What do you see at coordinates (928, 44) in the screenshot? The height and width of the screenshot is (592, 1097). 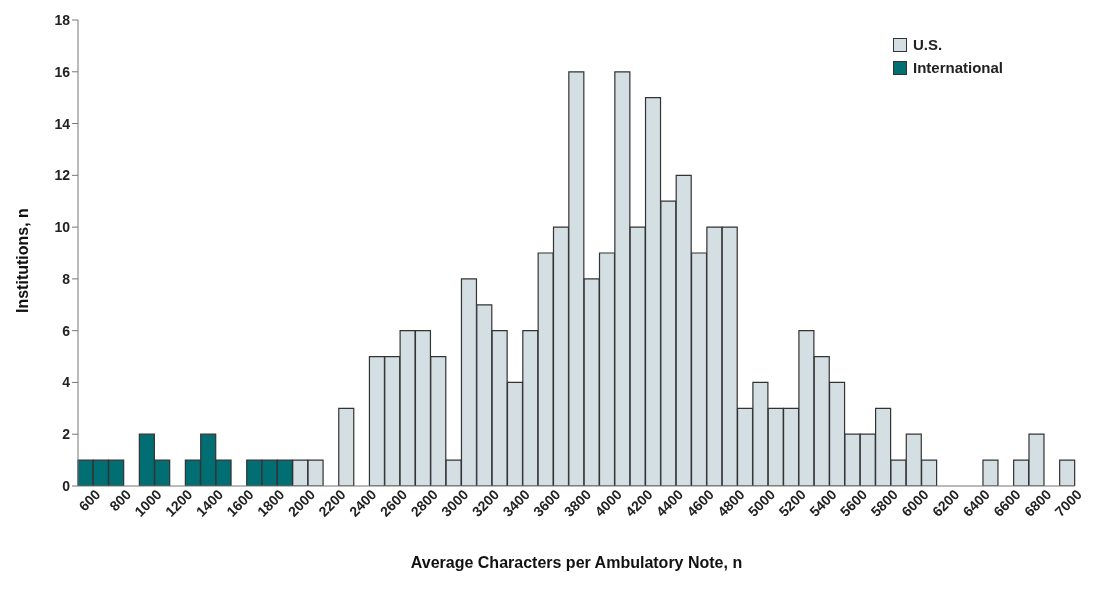 I see `legend-label: U.S.` at bounding box center [928, 44].